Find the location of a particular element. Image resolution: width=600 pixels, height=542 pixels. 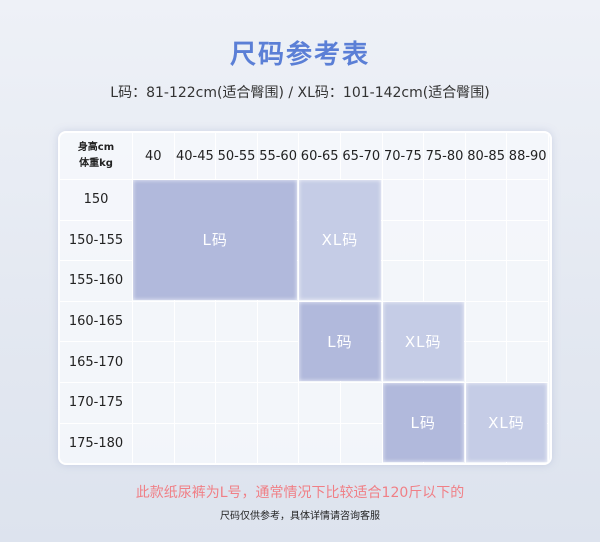

size-note: 此款纸尿裤为L号，通常情况下比较适合120斤以下的 is located at coordinates (300, 493).